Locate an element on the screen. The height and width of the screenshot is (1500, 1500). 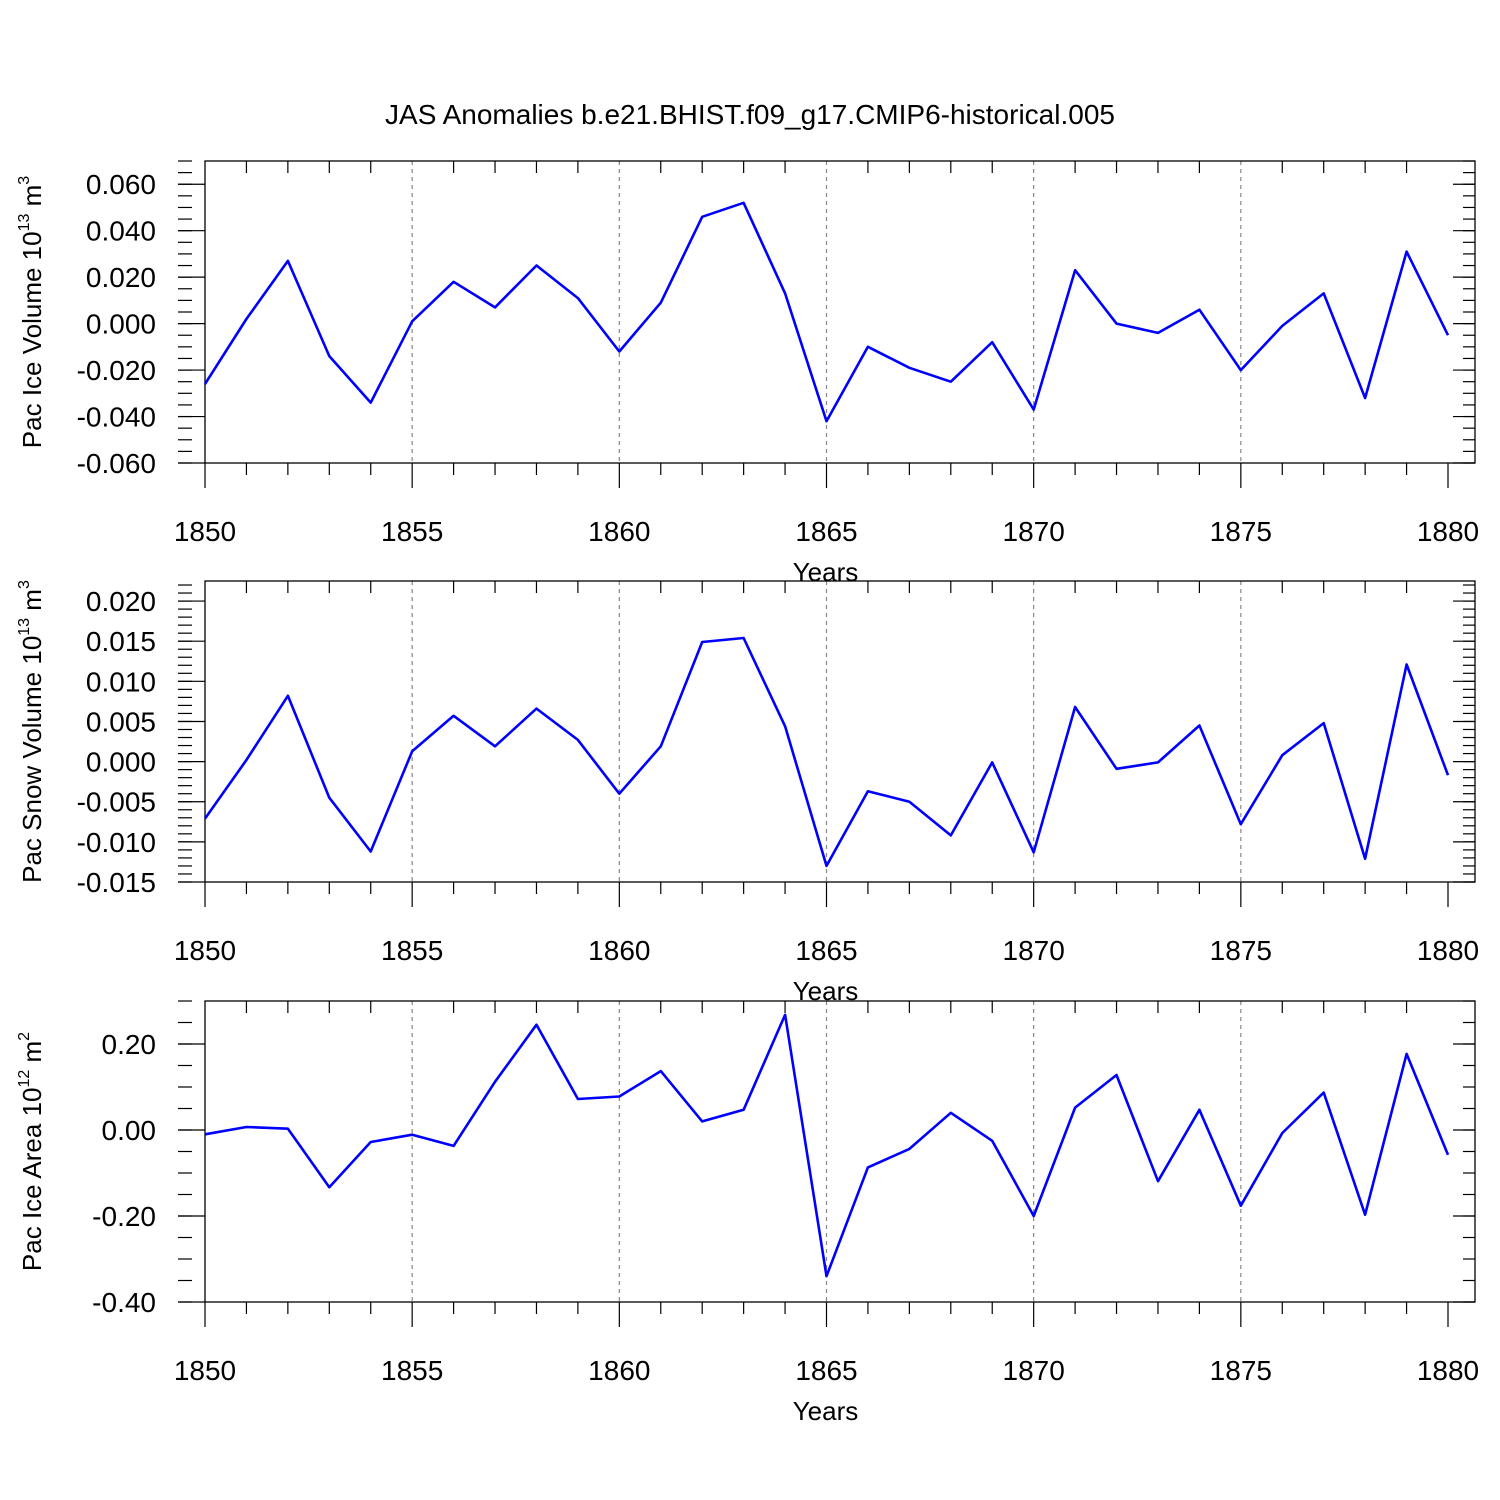
y-tick-label: -0.060 is located at coordinates (116, 463).